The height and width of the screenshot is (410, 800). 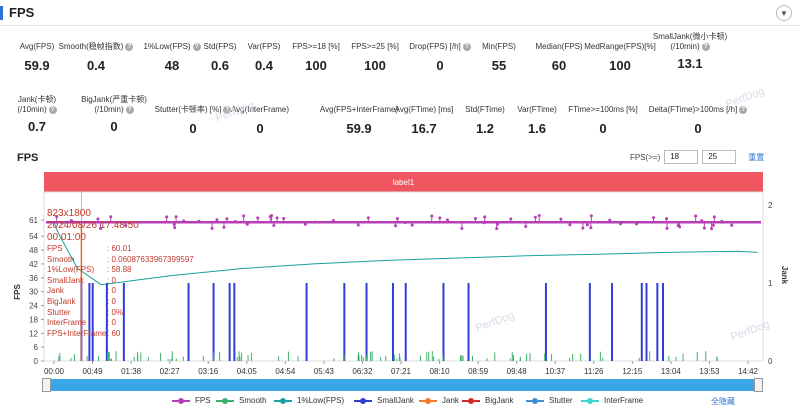 I want to click on legend-item: BigJank, so click(x=487, y=400).